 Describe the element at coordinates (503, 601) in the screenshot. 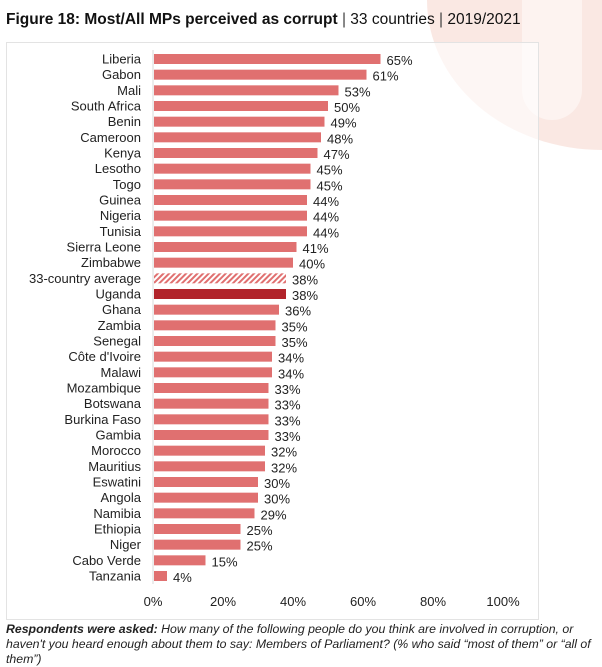

I see `x-tick-label: 100%` at that location.